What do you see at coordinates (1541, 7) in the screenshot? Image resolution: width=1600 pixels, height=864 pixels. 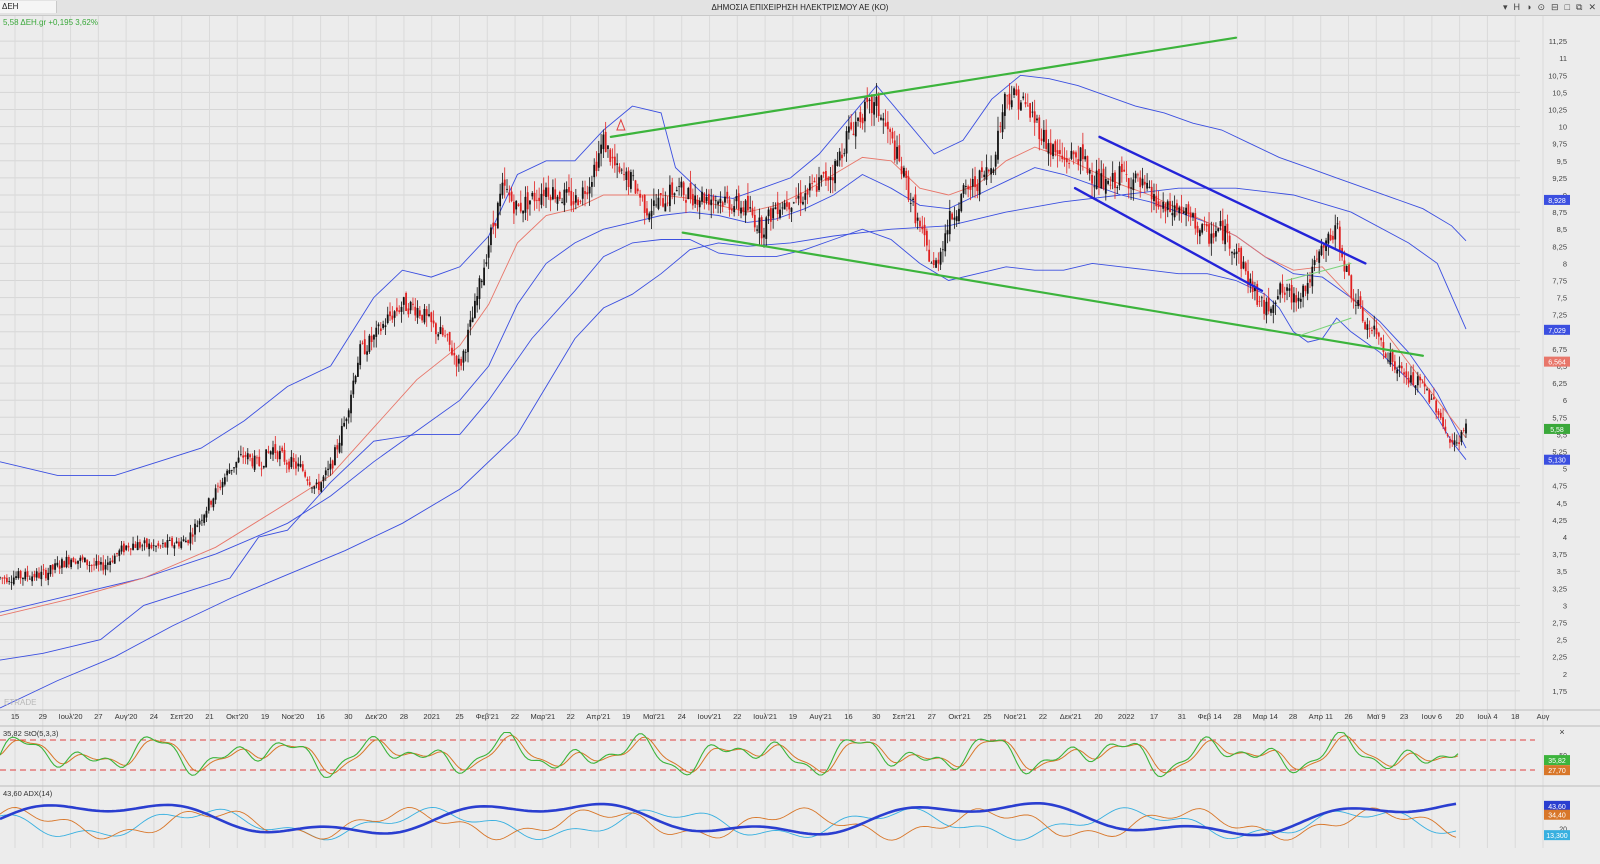 I see `link-icon: ⊙` at bounding box center [1541, 7].